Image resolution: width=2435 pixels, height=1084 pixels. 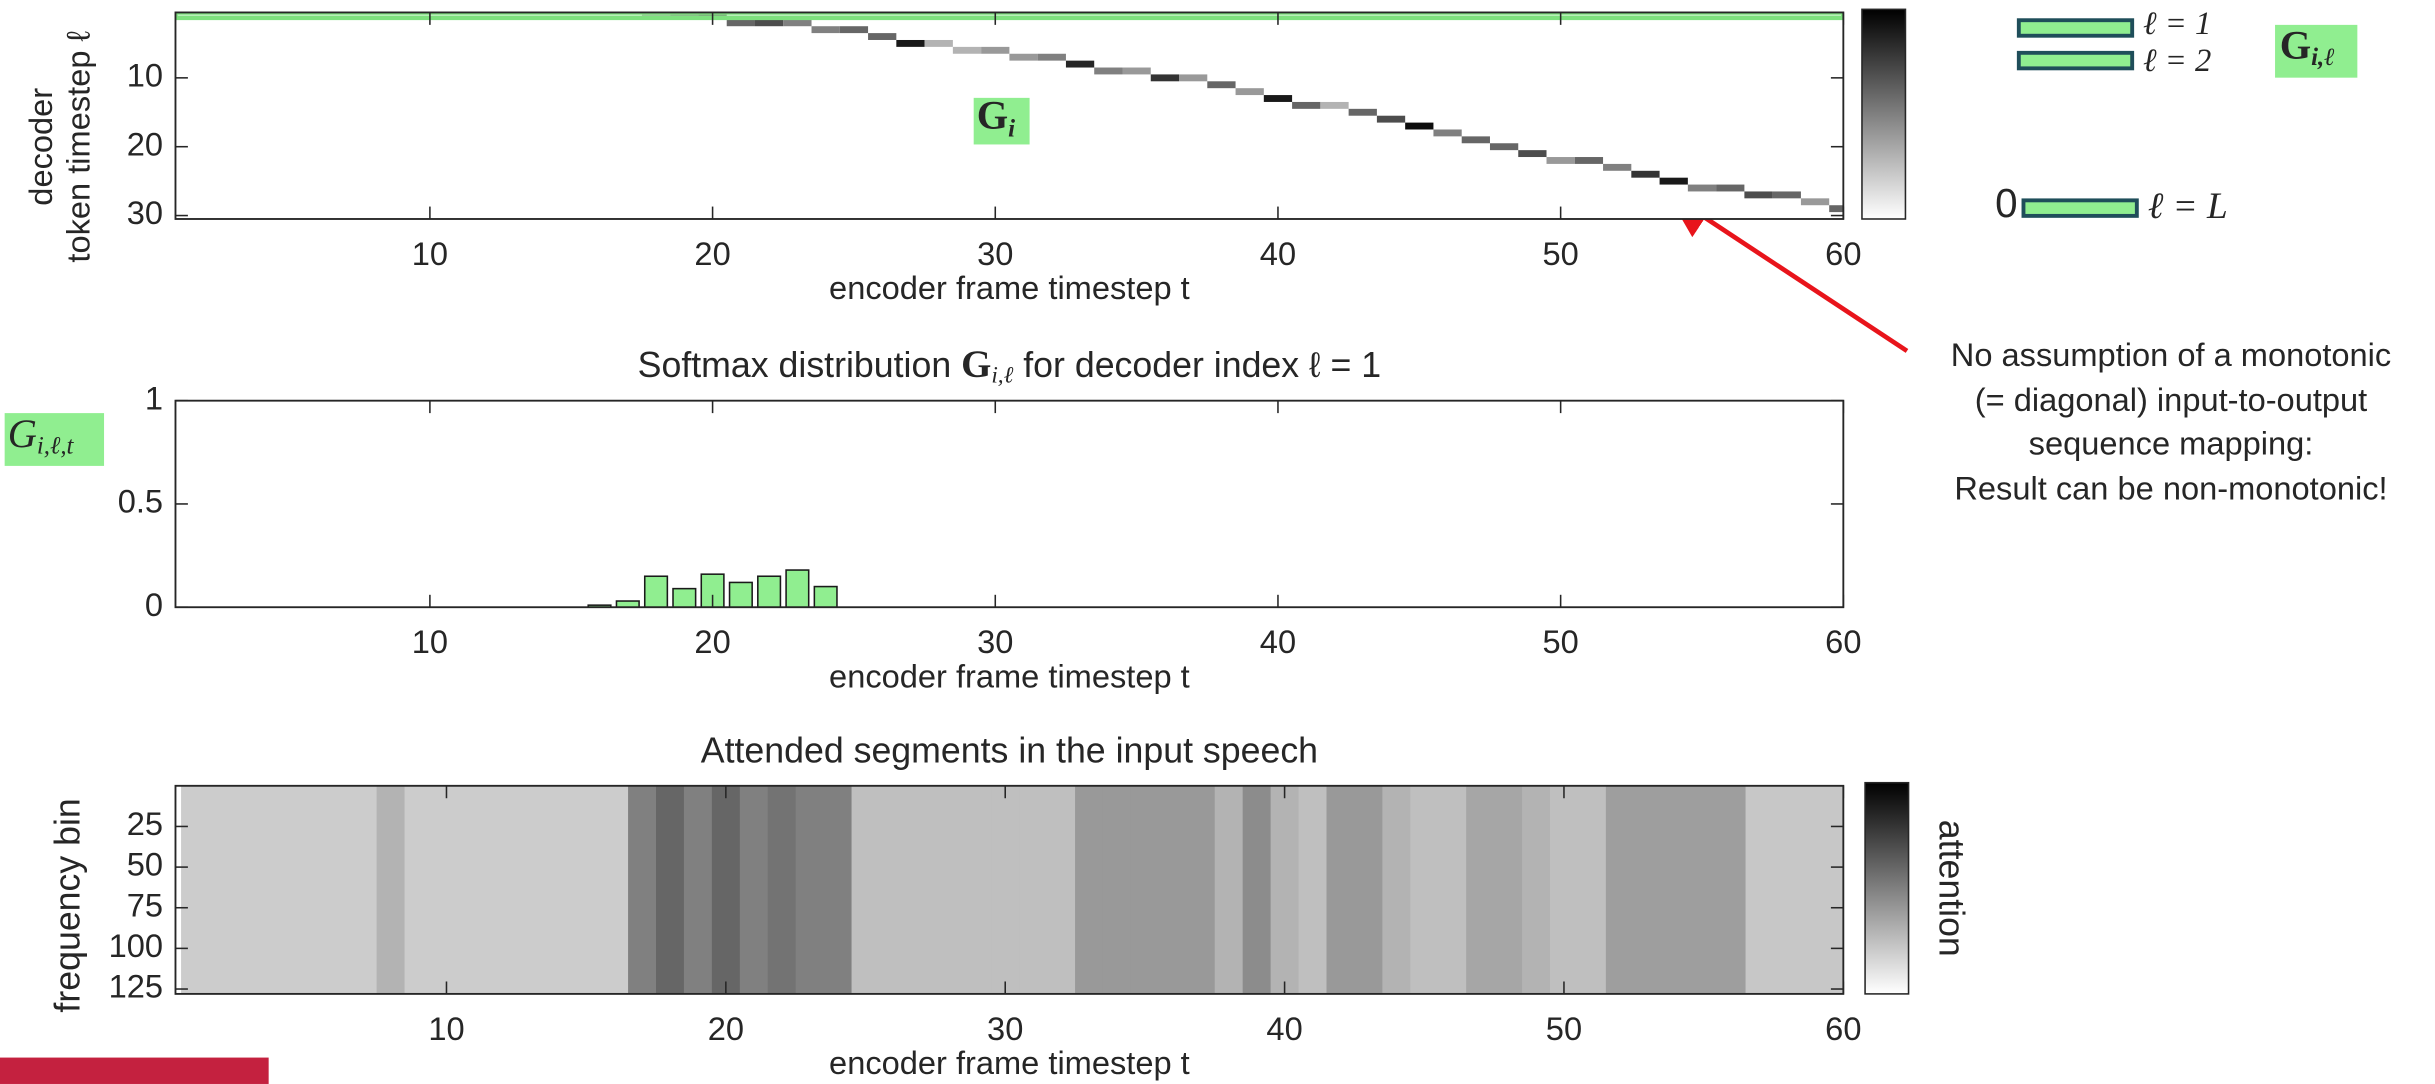 I want to click on callout-arrow, so click(x=1787, y=272).